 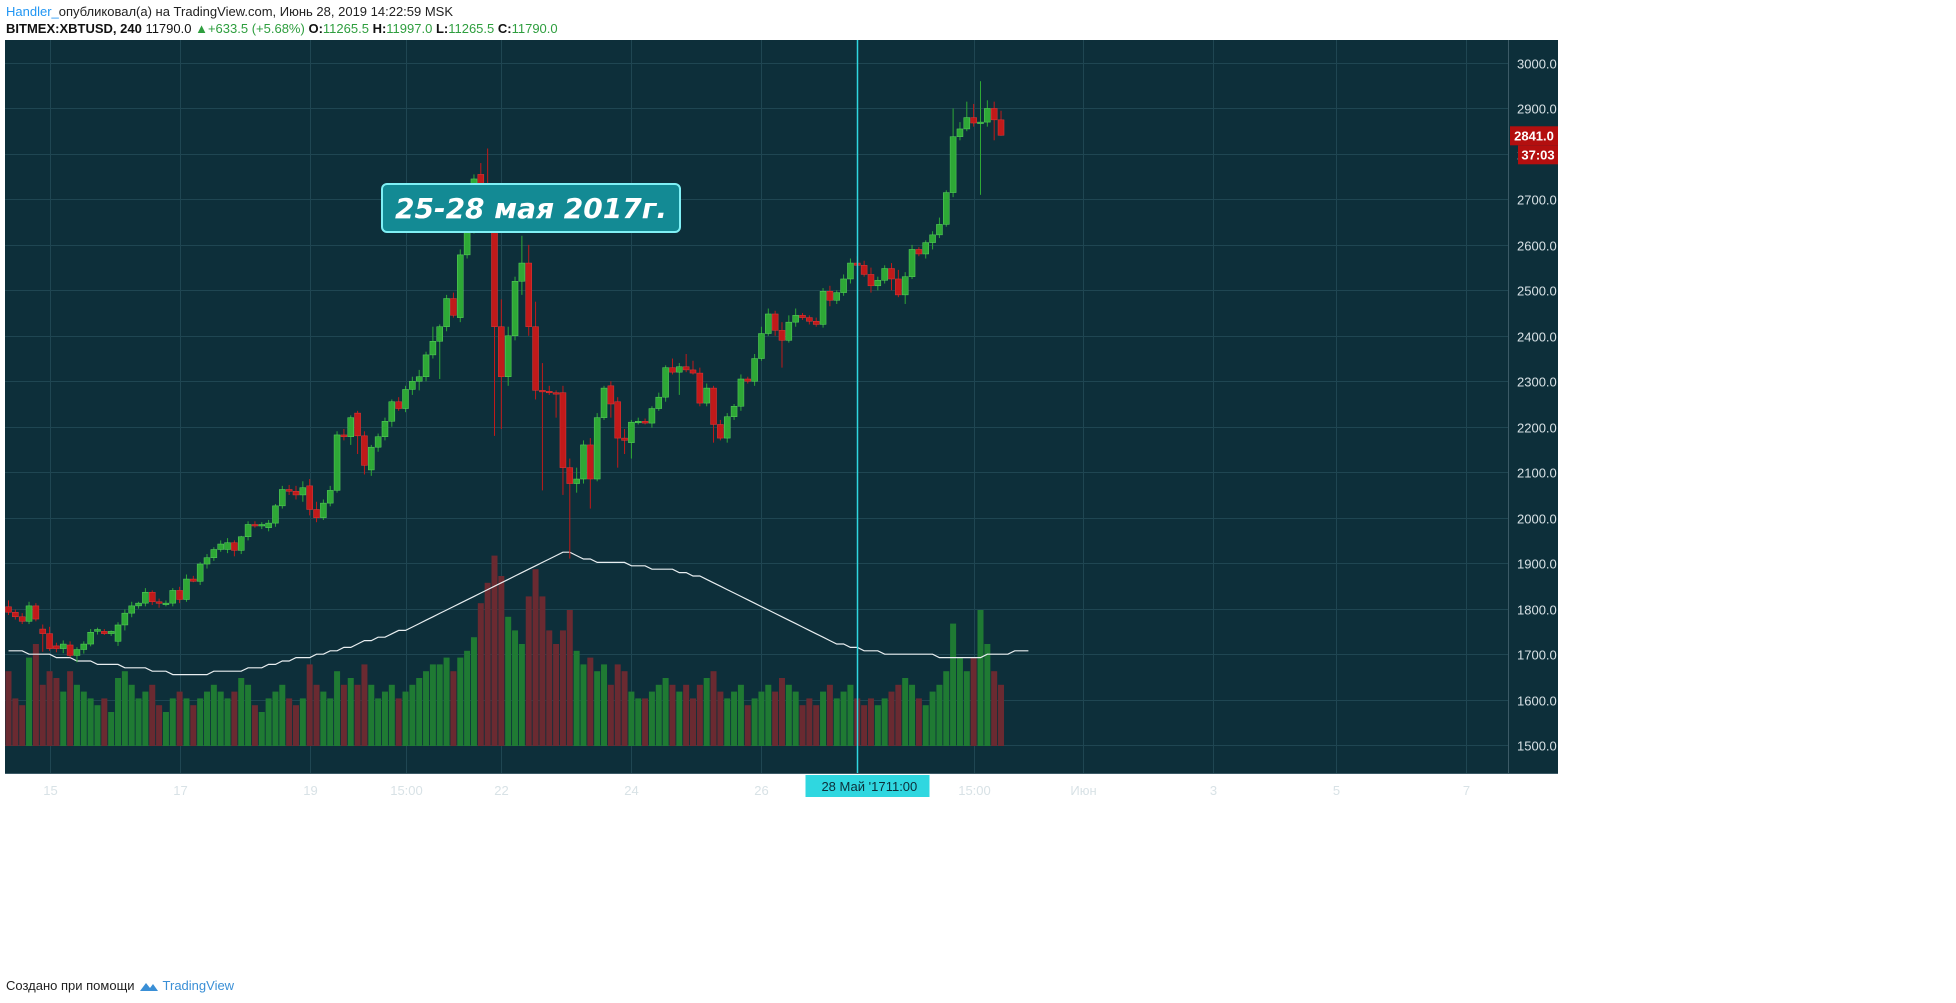 I want to click on high-label: H:, so click(x=379, y=28).